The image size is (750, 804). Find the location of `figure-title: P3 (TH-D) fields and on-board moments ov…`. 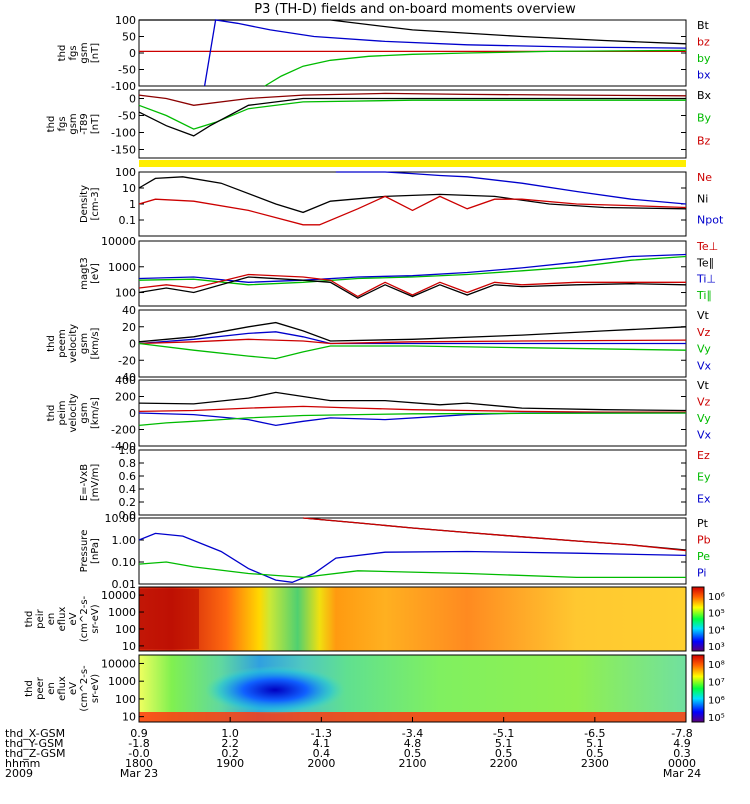

figure-title: P3 (TH-D) fields and on-board moments ov… is located at coordinates (415, 9).